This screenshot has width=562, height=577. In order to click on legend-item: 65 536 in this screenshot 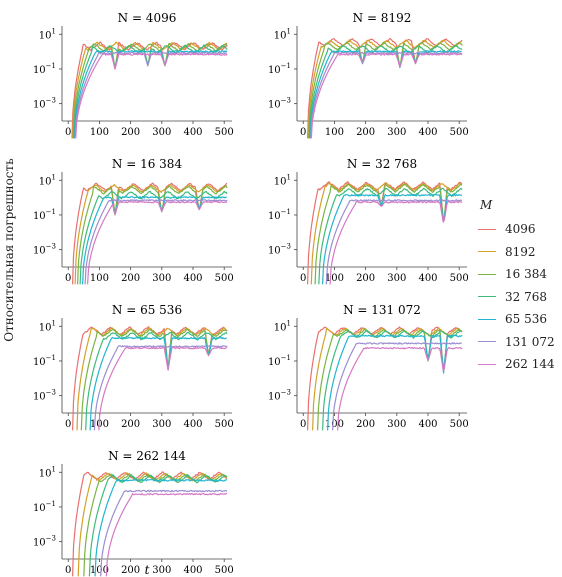, I will do `click(520, 319)`.